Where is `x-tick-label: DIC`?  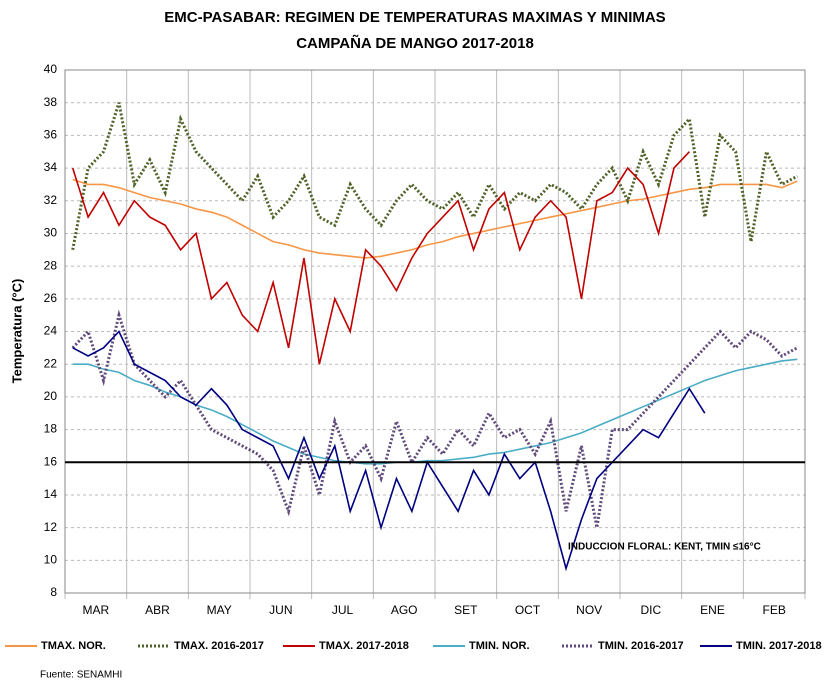 x-tick-label: DIC is located at coordinates (650, 610).